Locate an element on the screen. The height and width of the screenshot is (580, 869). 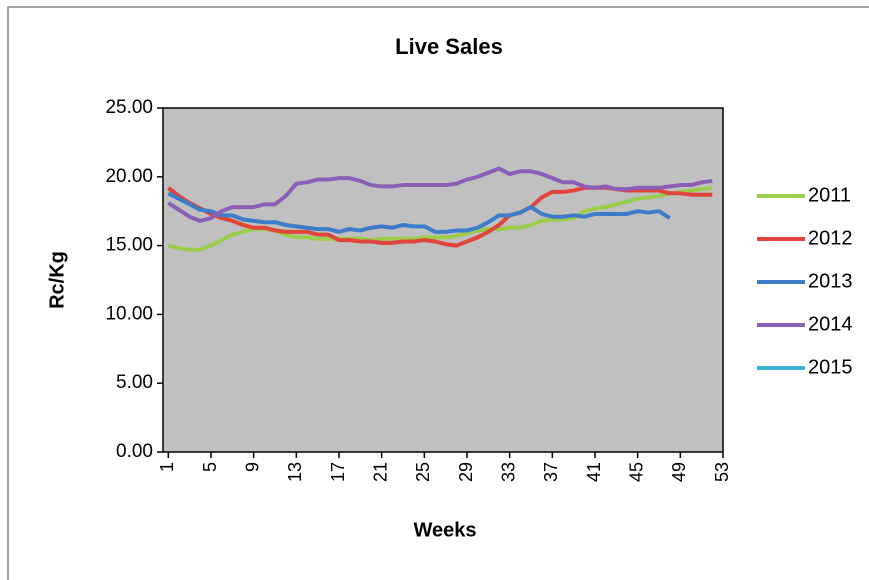
x-tick-label: 5 is located at coordinates (210, 467).